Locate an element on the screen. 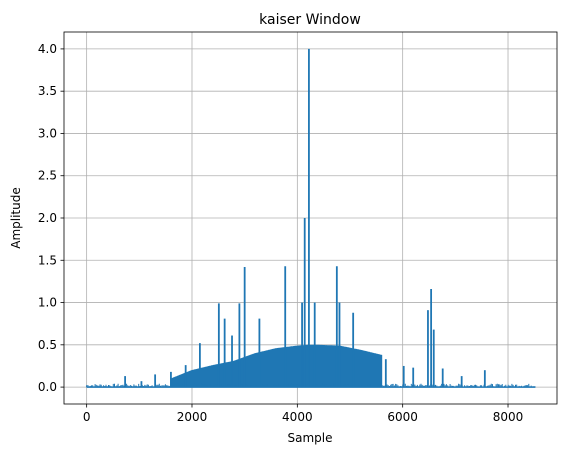 The width and height of the screenshot is (567, 455). x-axis-label: Sample is located at coordinates (310, 438).